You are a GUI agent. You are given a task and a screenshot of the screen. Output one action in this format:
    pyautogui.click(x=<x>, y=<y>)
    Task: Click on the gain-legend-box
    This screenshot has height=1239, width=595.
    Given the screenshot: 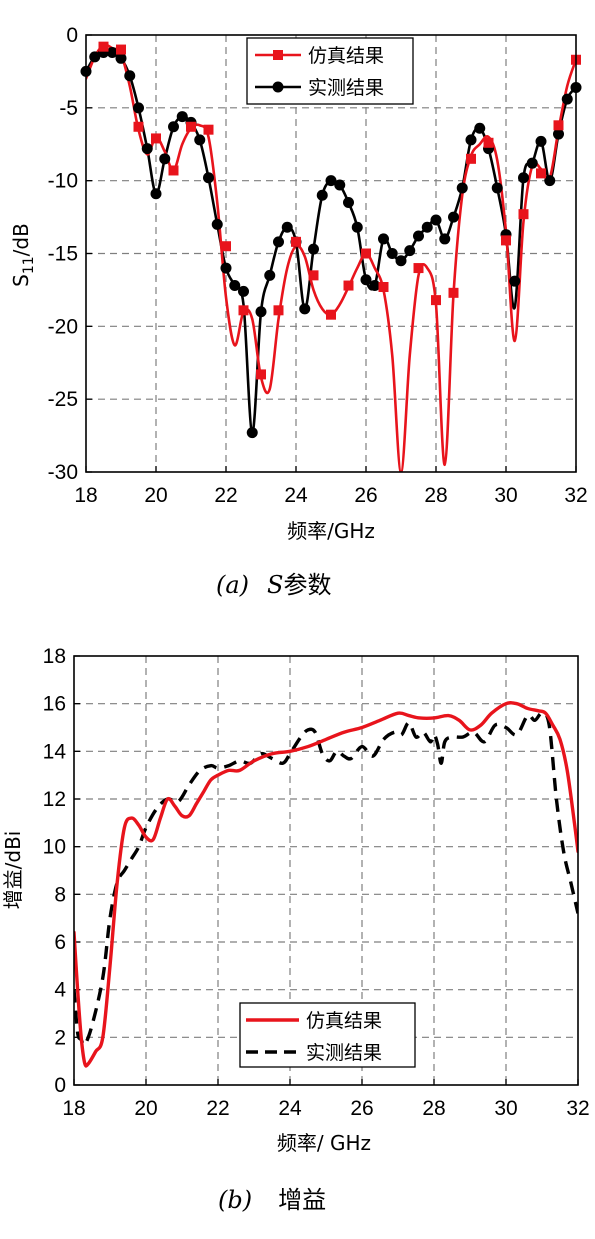 What is the action you would take?
    pyautogui.click(x=327, y=1035)
    